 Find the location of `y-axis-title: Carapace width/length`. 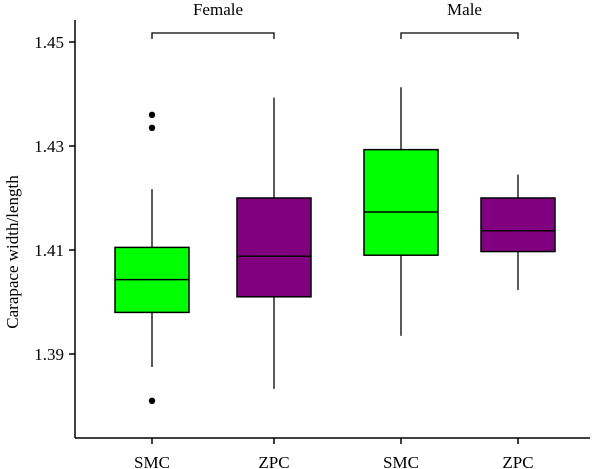

y-axis-title: Carapace width/length is located at coordinates (12, 252).